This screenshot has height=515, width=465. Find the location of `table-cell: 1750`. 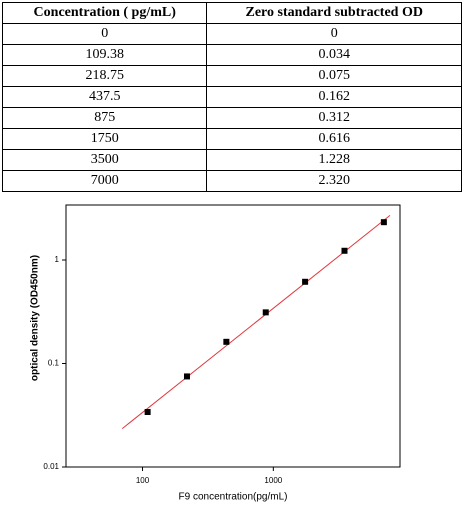

table-cell: 1750 is located at coordinates (104, 139).